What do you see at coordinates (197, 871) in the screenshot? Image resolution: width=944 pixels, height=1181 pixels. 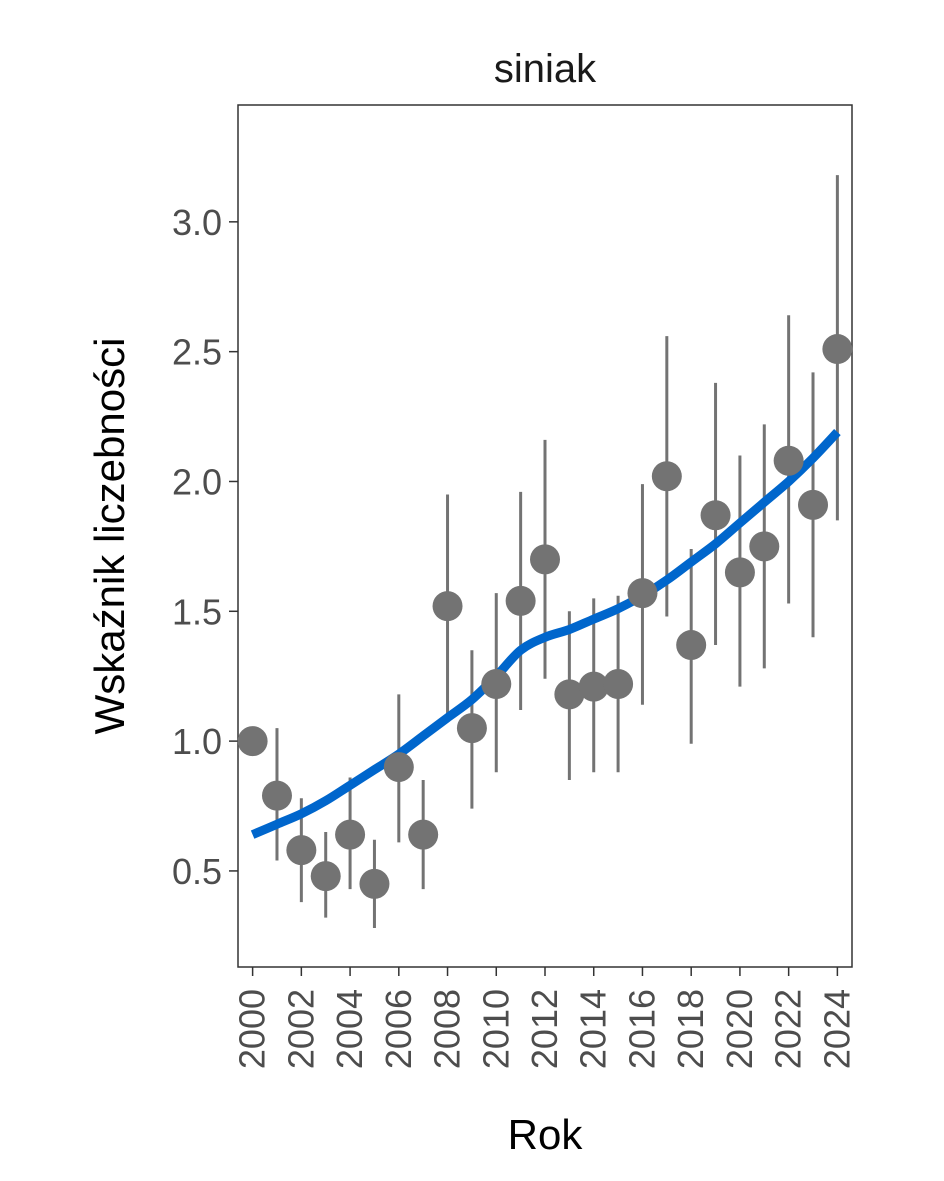 I see `y-tick-label: 0.5` at bounding box center [197, 871].